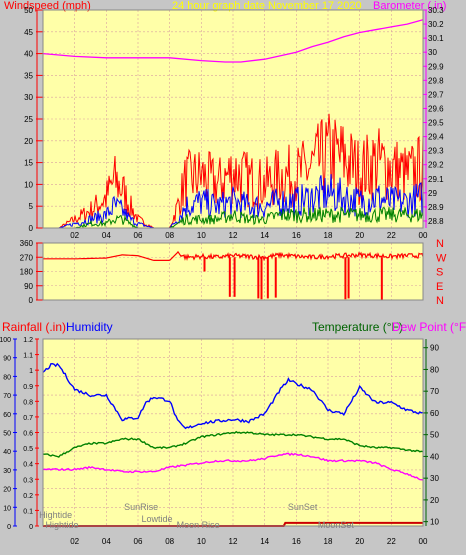 The height and width of the screenshot is (555, 466). I want to click on barometer-tick-label: 29.2, so click(436, 165).